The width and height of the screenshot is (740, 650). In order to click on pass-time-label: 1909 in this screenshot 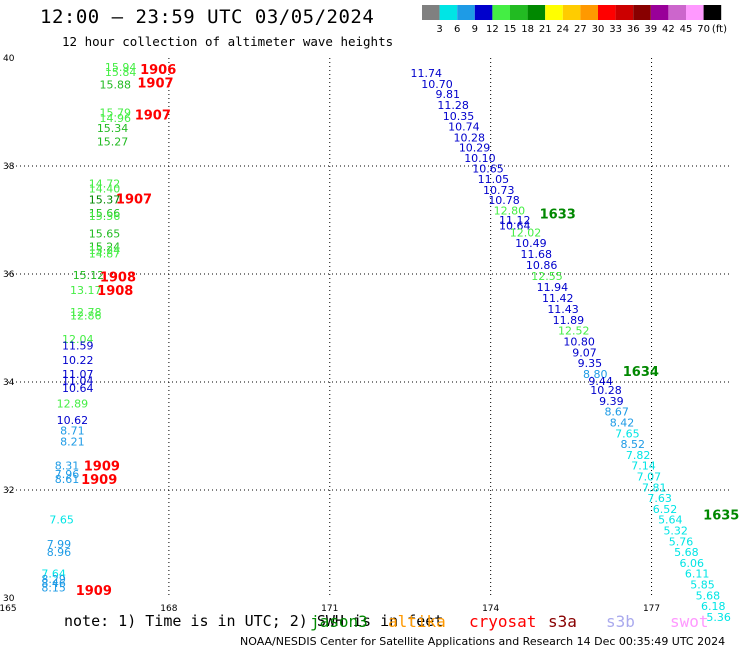, I will do `click(94, 591)`.